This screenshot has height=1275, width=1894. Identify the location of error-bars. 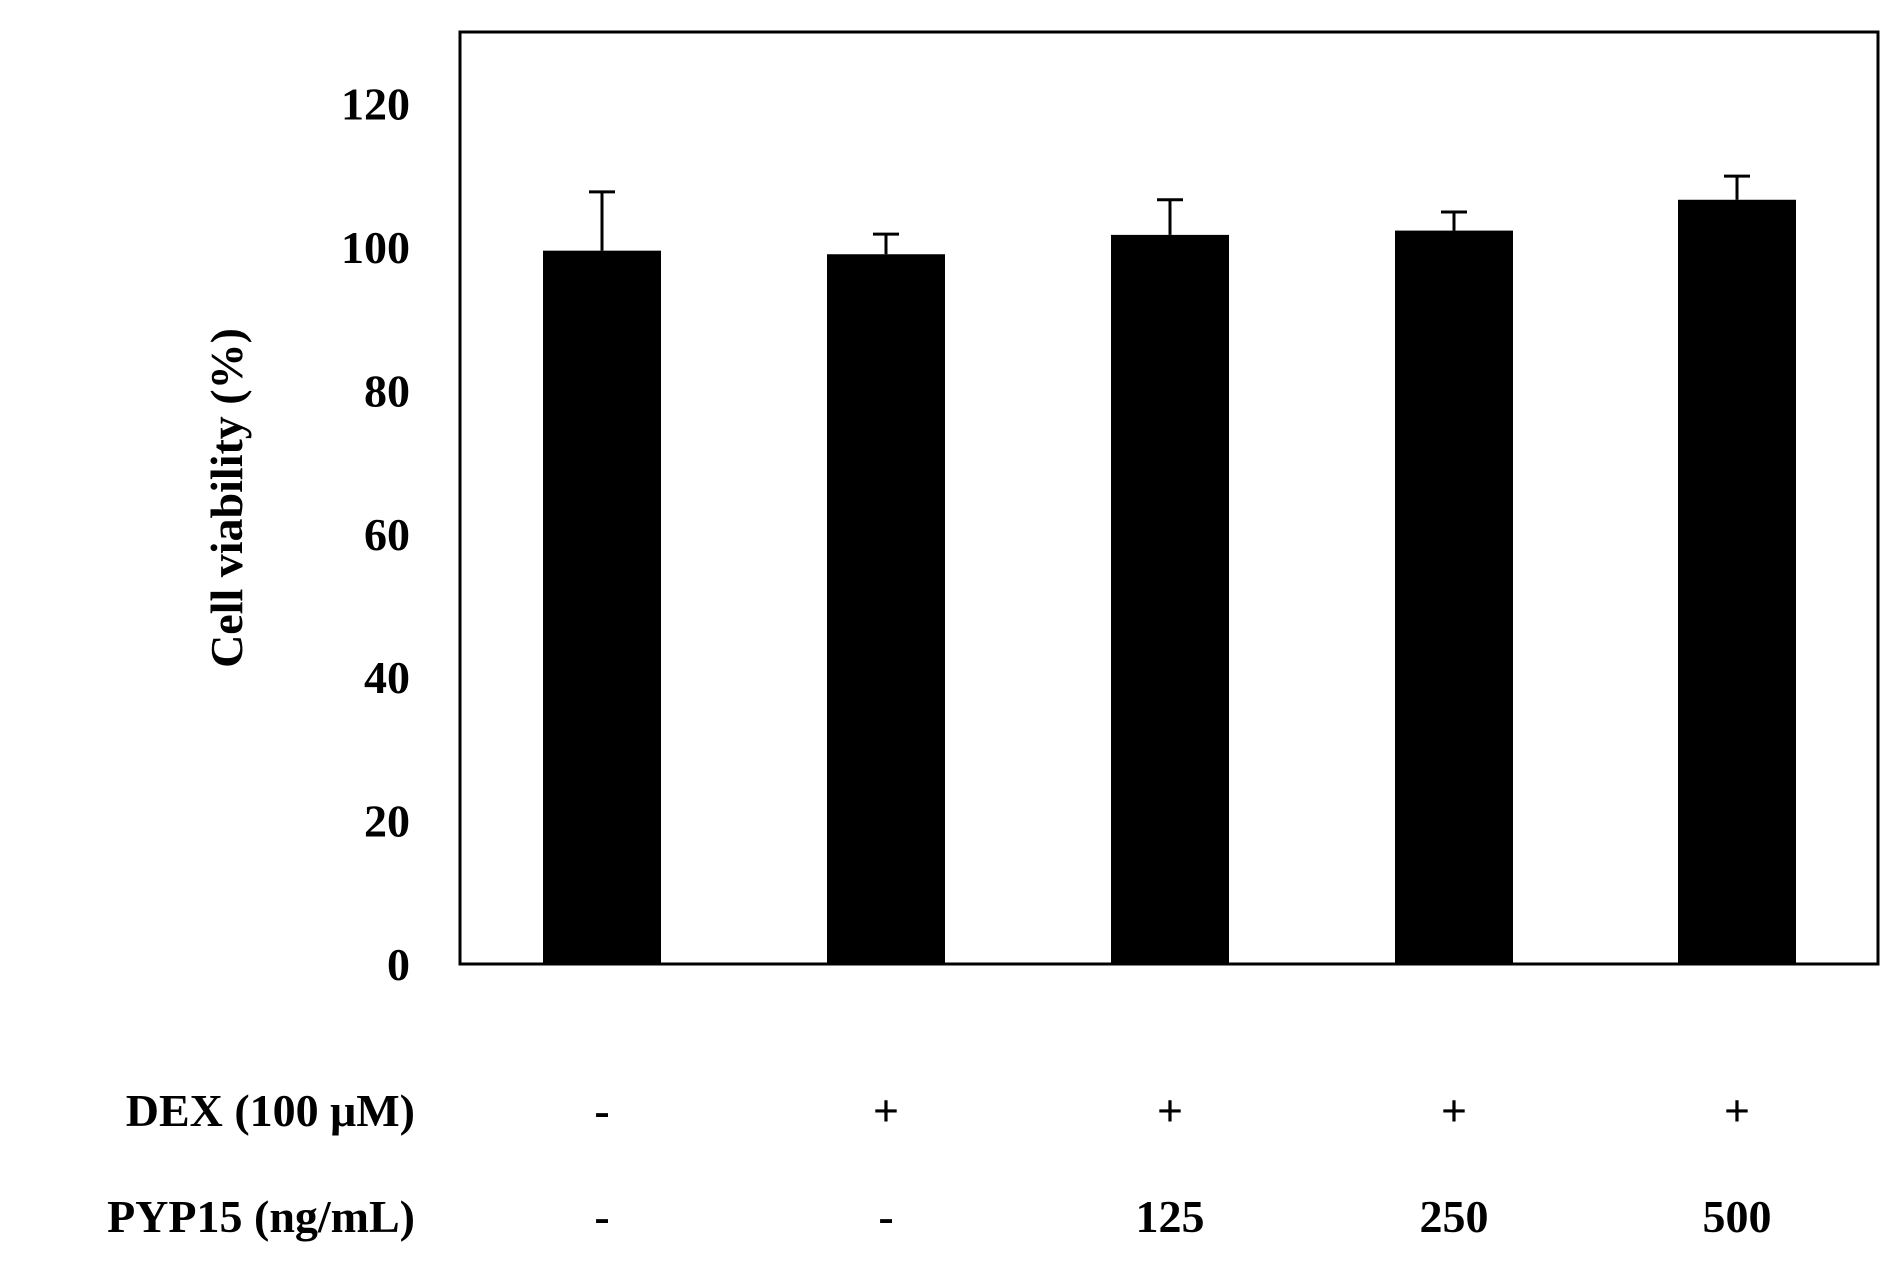
(1169, 214).